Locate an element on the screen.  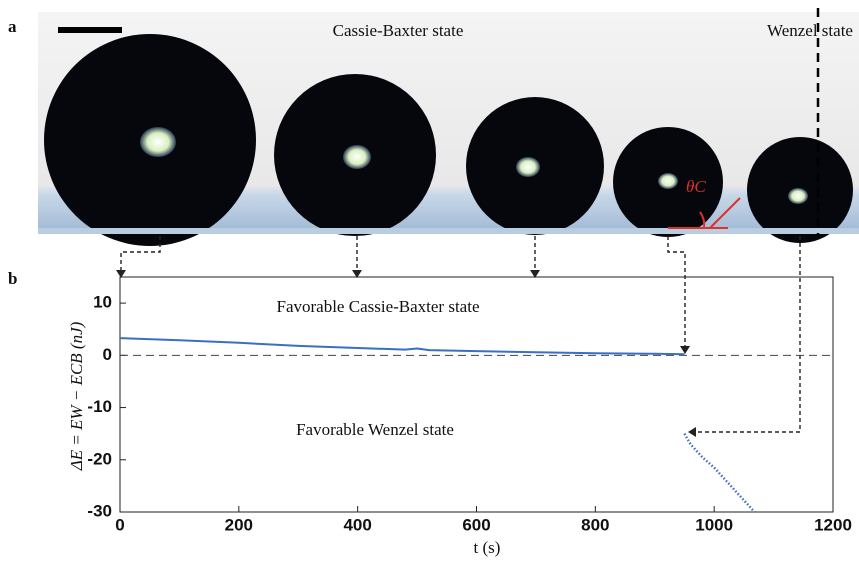
x-tick-label: 1000 is located at coordinates (714, 524).